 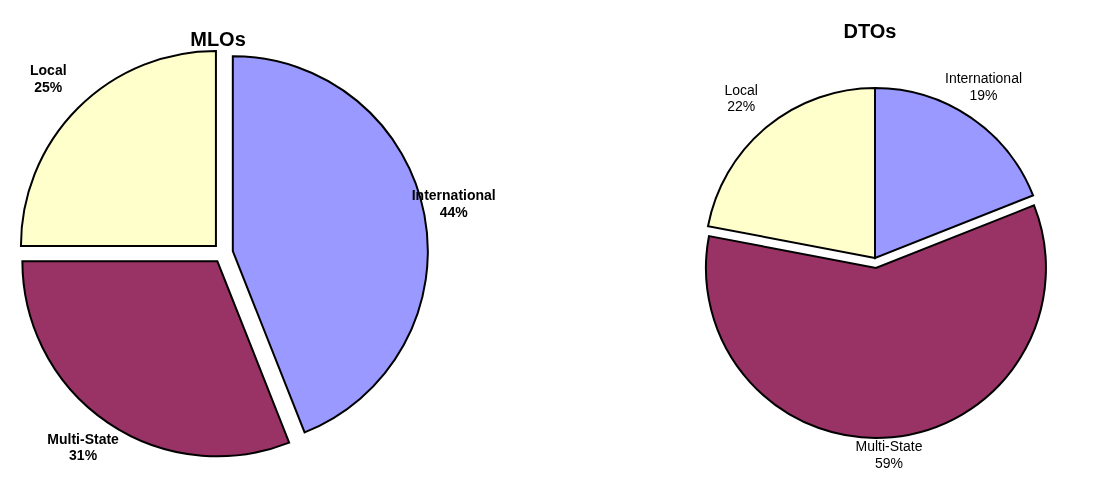 I want to click on data-label: 31%, so click(x=83, y=455).